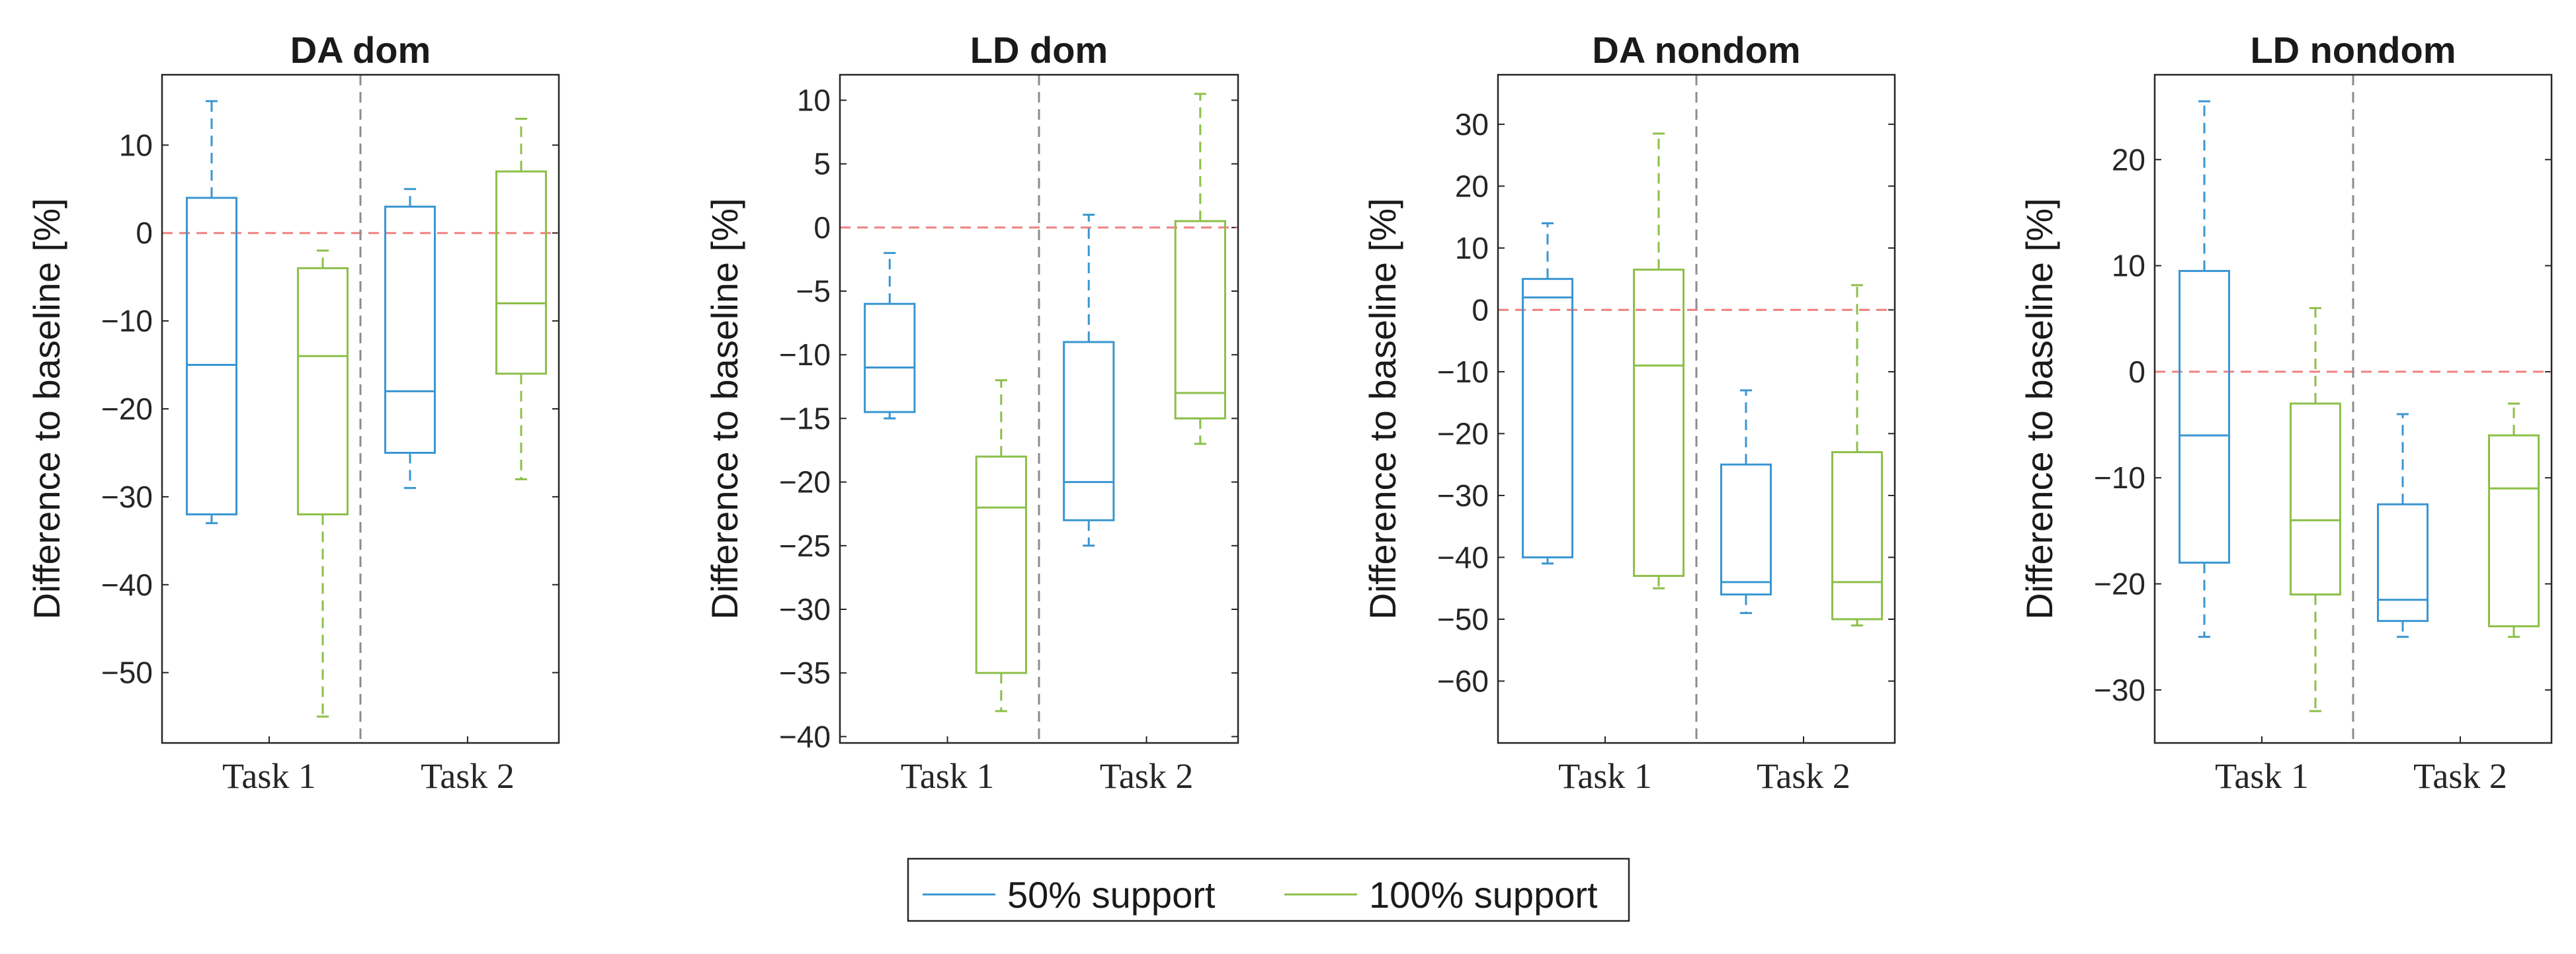  Describe the element at coordinates (1039, 50) in the screenshot. I see `panel-title: LD dom` at that location.